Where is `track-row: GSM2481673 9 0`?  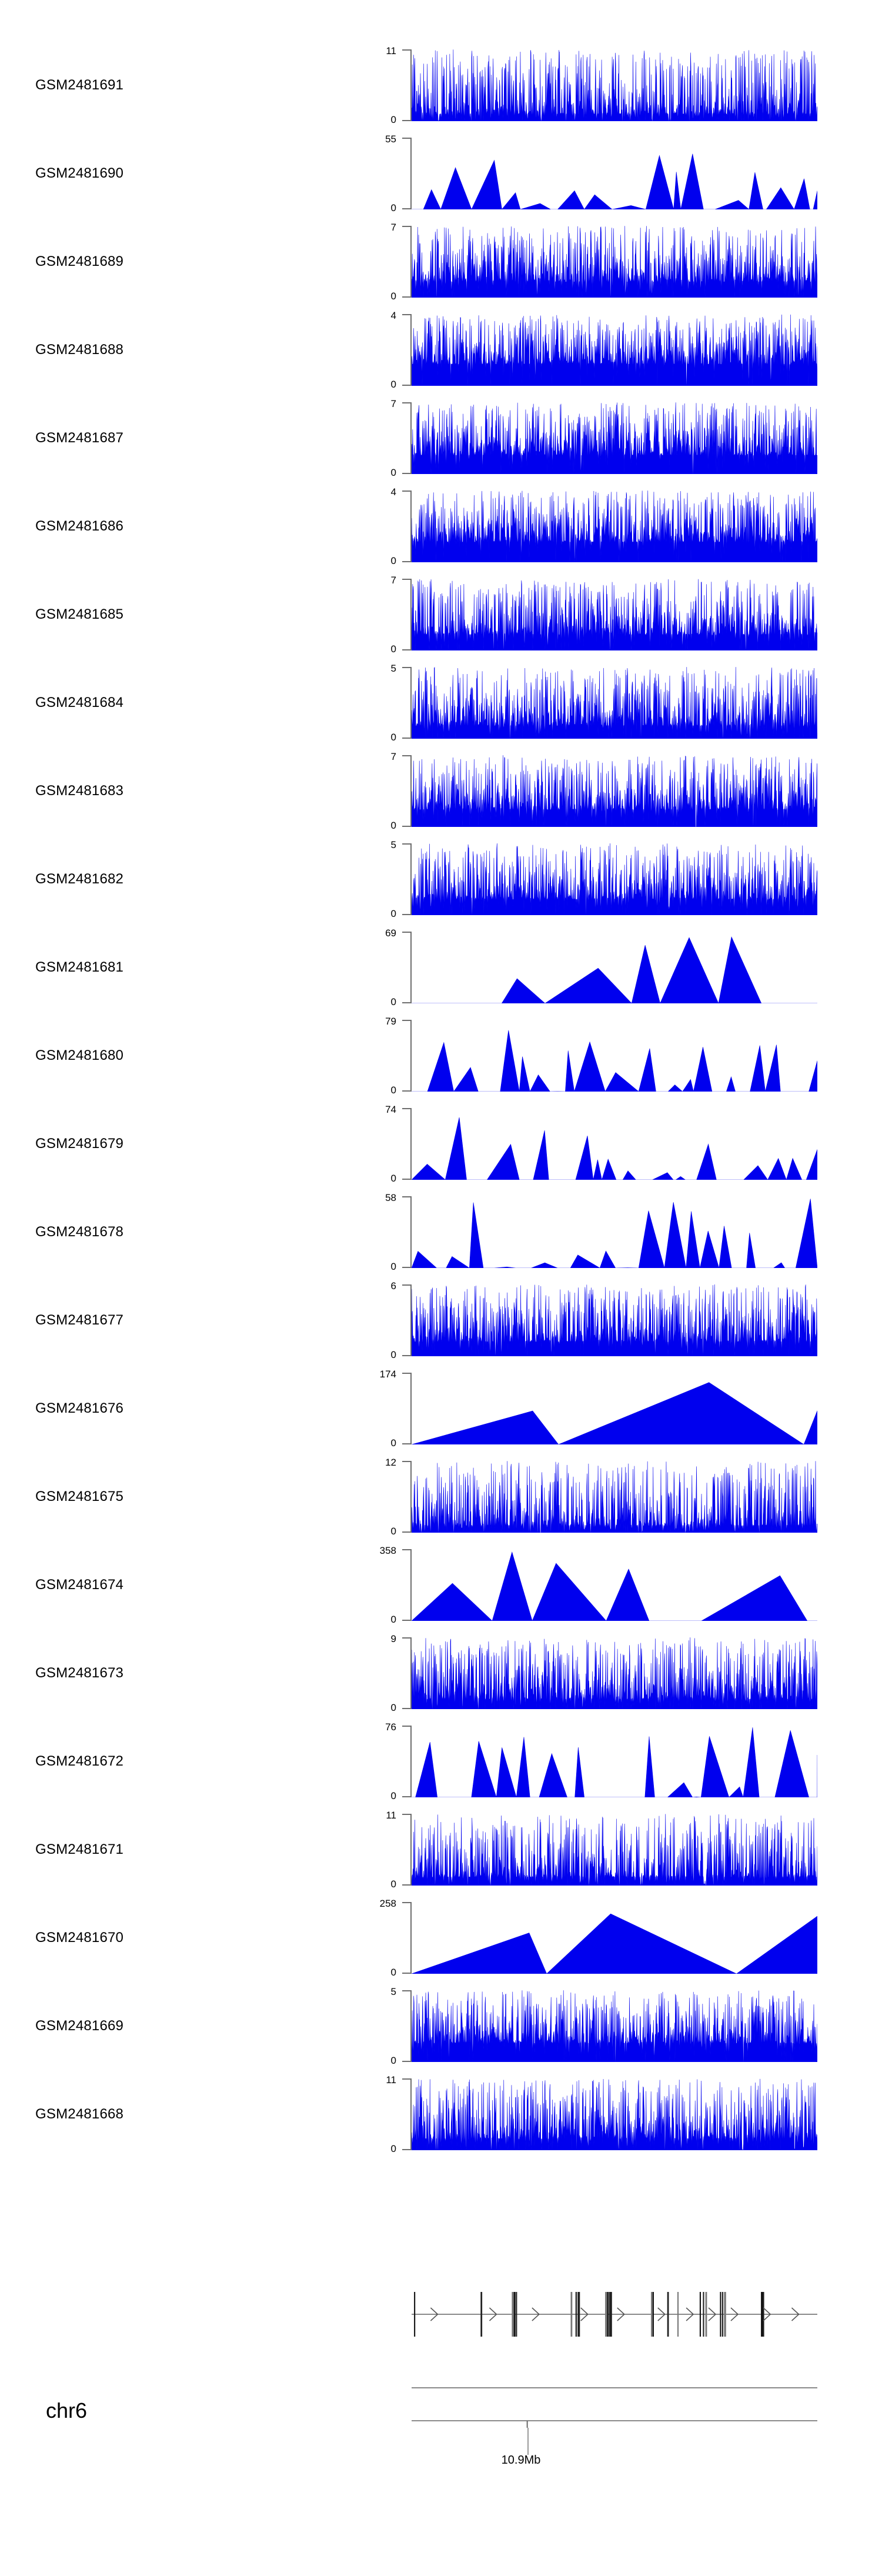
track-row: GSM2481673 9 0 is located at coordinates (441, 1673).